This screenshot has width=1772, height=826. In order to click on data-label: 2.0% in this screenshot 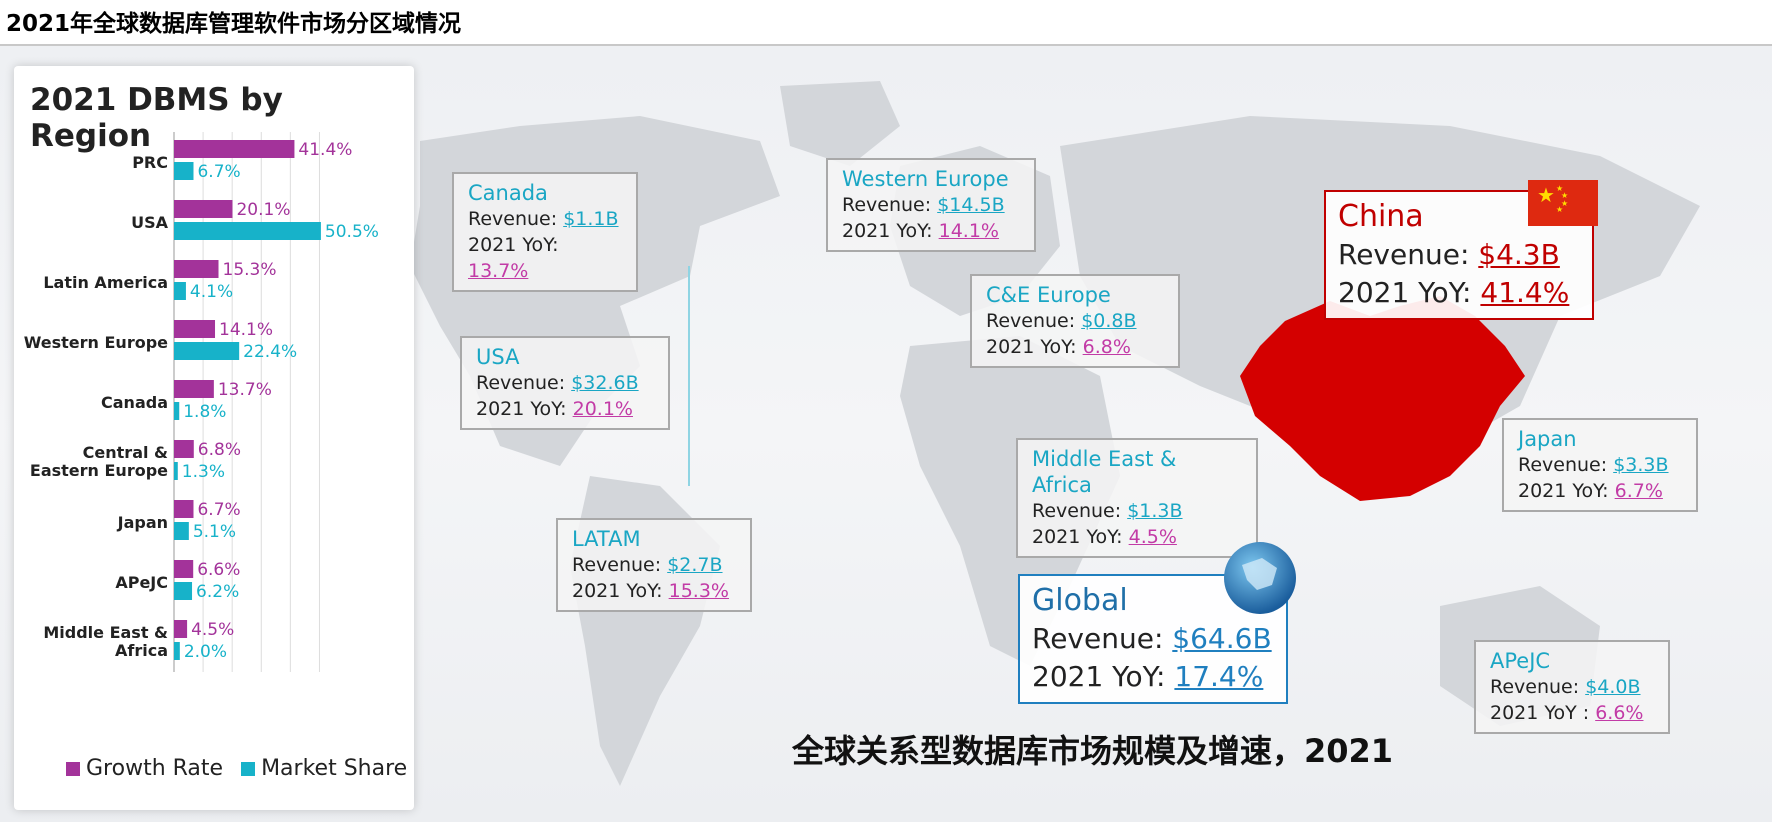, I will do `click(205, 652)`.